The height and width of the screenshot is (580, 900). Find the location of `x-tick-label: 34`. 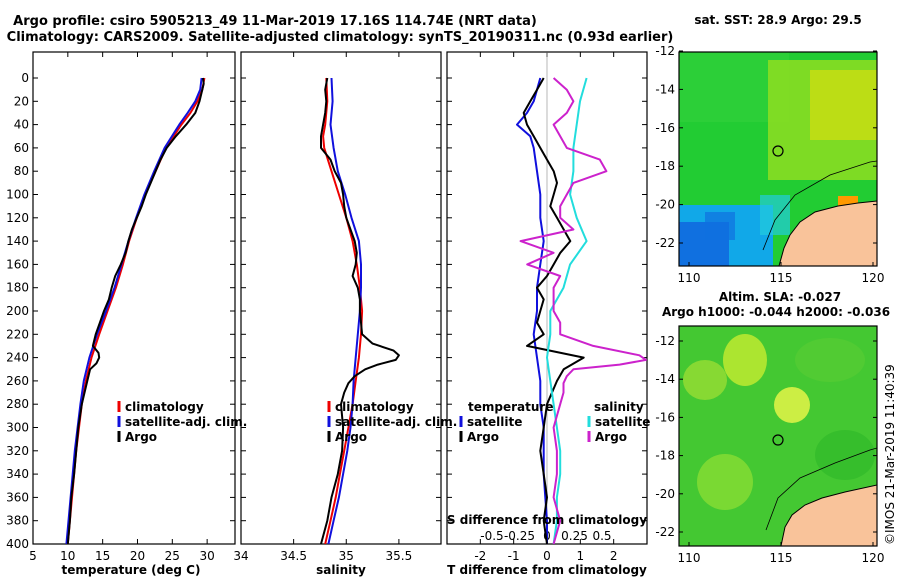

x-tick-label: 34 is located at coordinates (240, 556).